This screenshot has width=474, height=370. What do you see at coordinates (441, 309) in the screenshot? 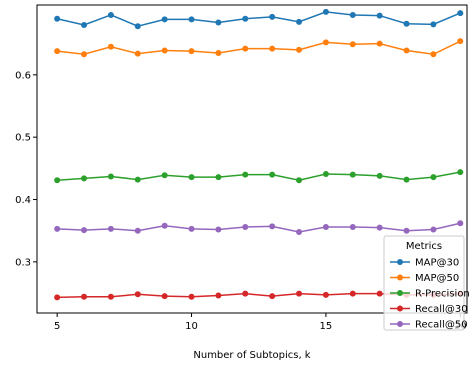
I see `legend-label: Recall@30` at bounding box center [441, 309].